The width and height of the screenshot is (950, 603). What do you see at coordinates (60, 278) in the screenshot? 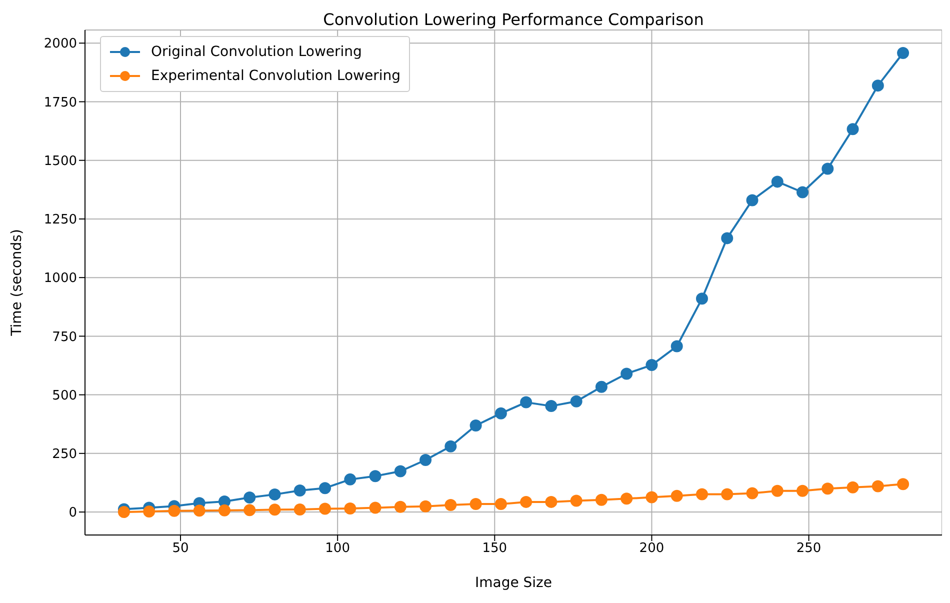
I see `y-tick-label: 1000` at bounding box center [60, 278].